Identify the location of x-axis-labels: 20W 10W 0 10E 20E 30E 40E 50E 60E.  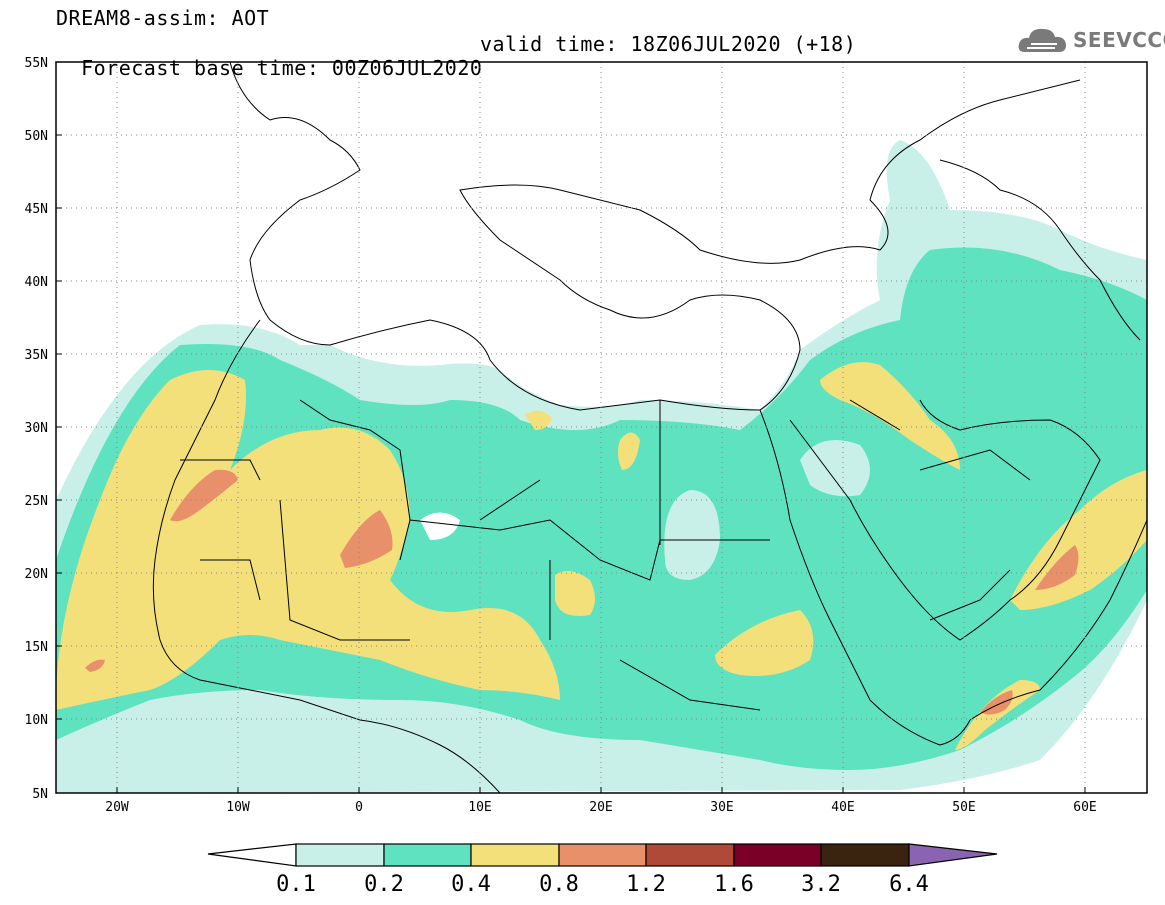
(600, 807).